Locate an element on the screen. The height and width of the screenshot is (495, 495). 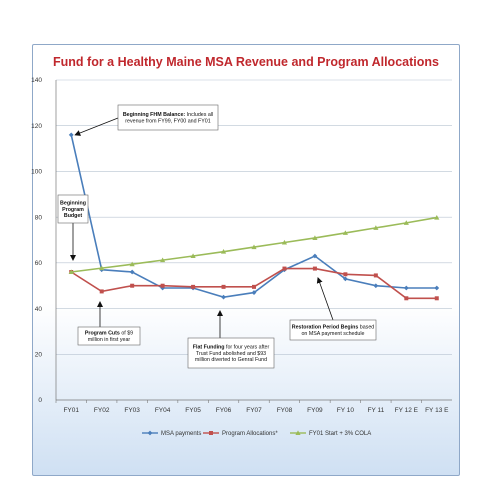
annotation-text: Budget is located at coordinates (73, 216).